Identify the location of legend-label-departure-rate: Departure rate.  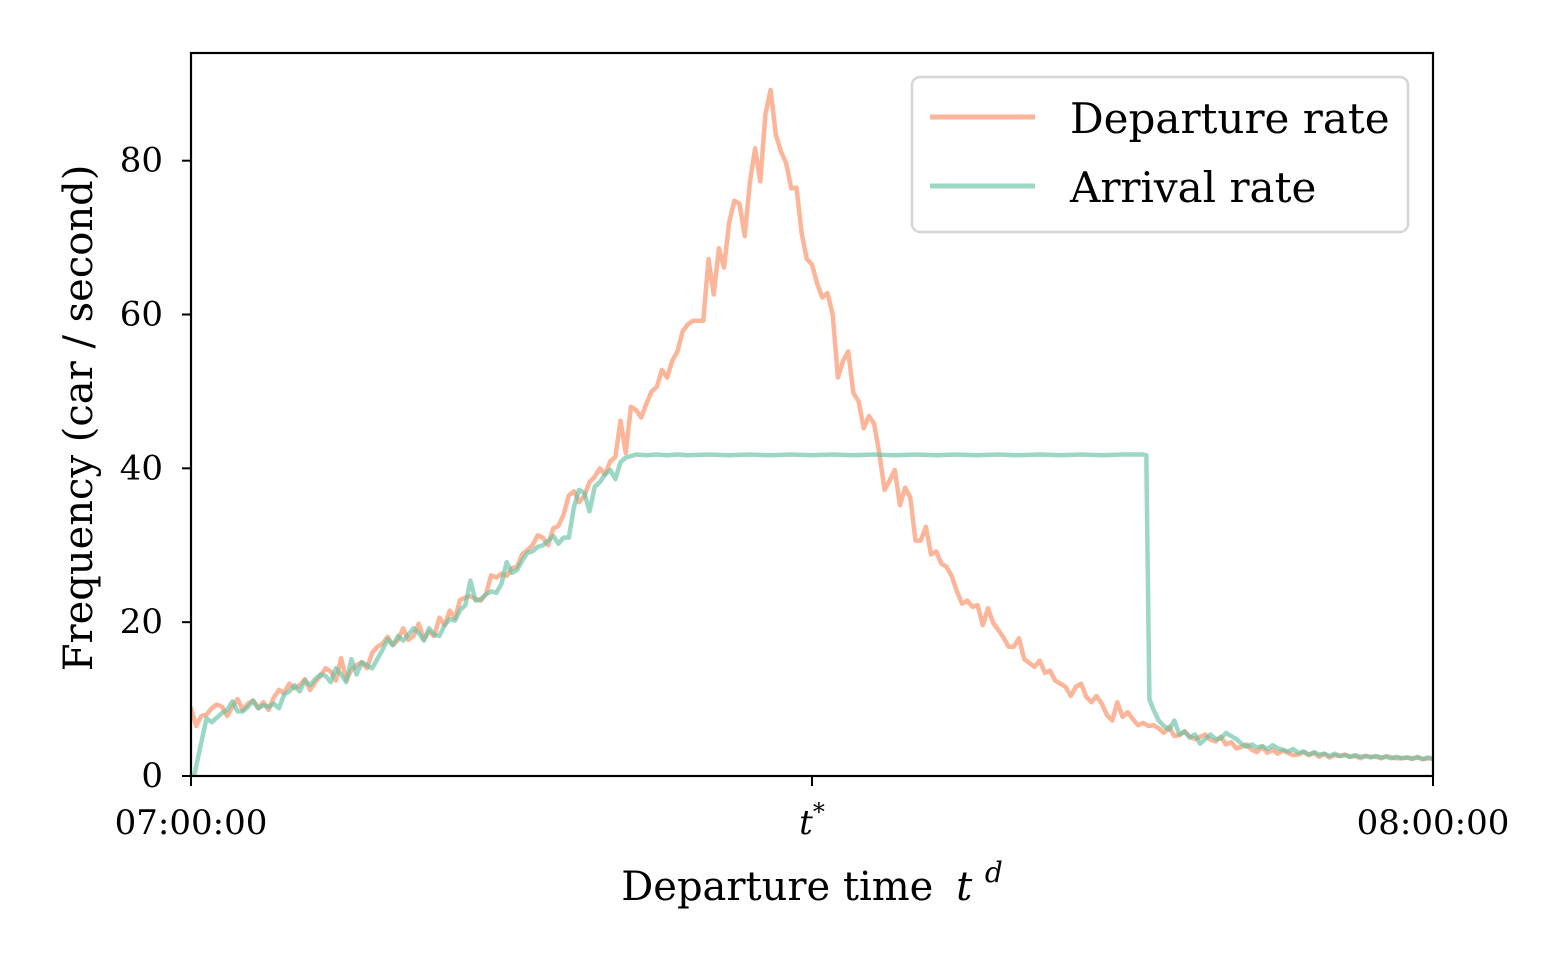
(1230, 118).